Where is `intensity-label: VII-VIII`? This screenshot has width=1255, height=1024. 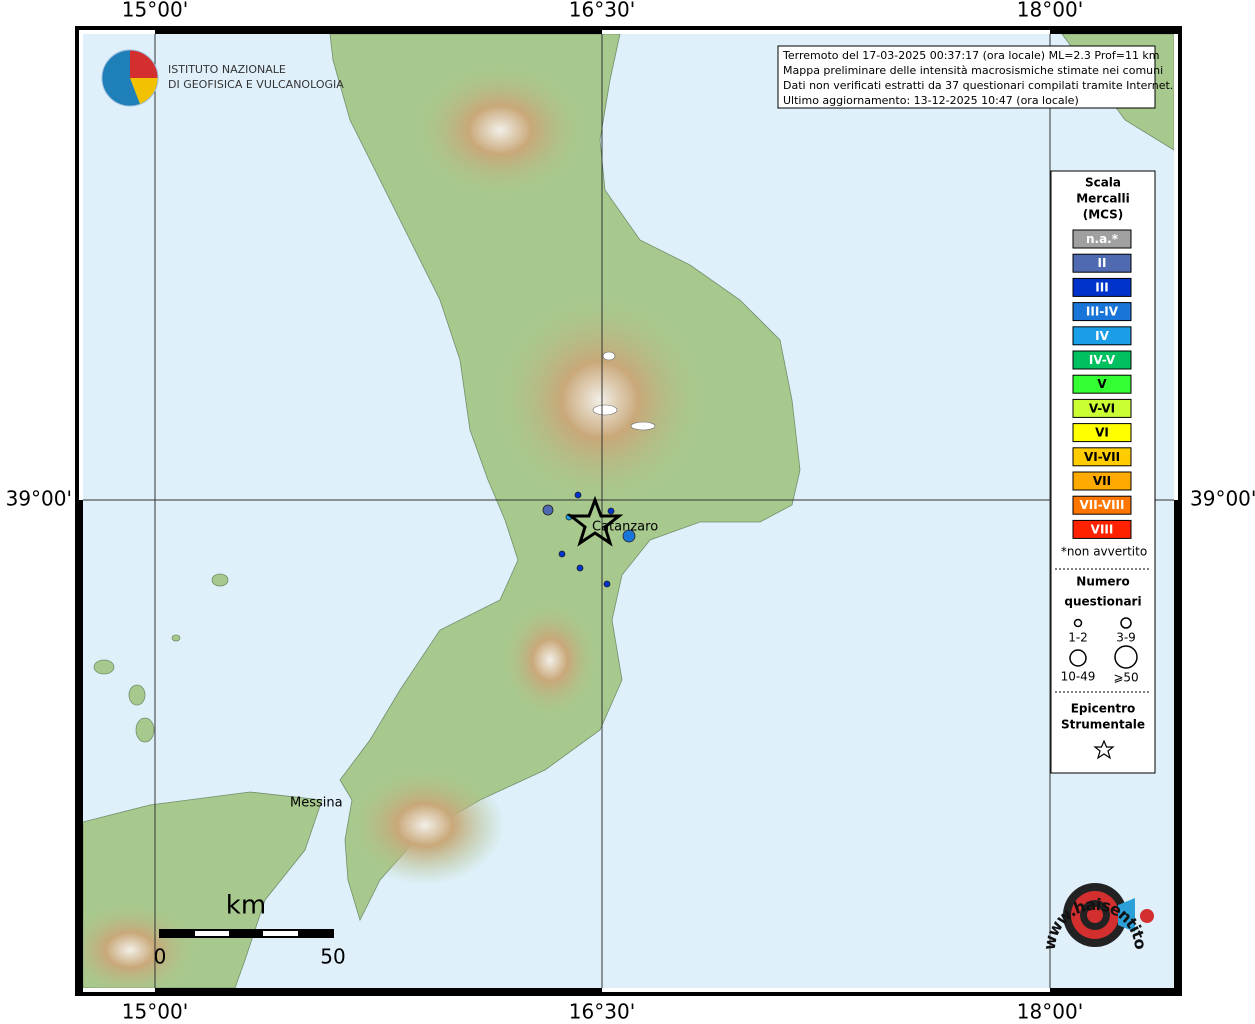 intensity-label: VII-VIII is located at coordinates (1101, 505).